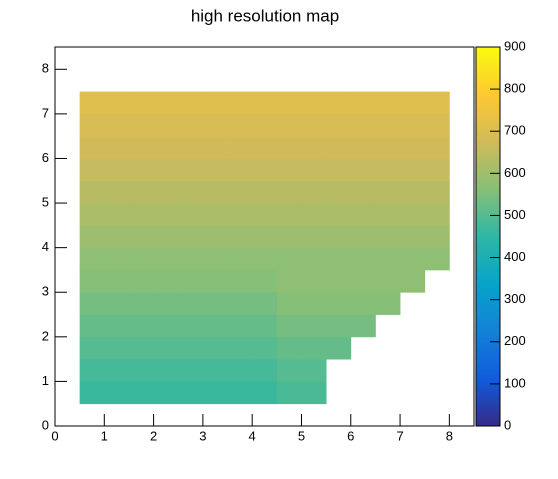 The image size is (558, 479). Describe the element at coordinates (45, 201) in the screenshot. I see `y-tick-label: 5` at that location.